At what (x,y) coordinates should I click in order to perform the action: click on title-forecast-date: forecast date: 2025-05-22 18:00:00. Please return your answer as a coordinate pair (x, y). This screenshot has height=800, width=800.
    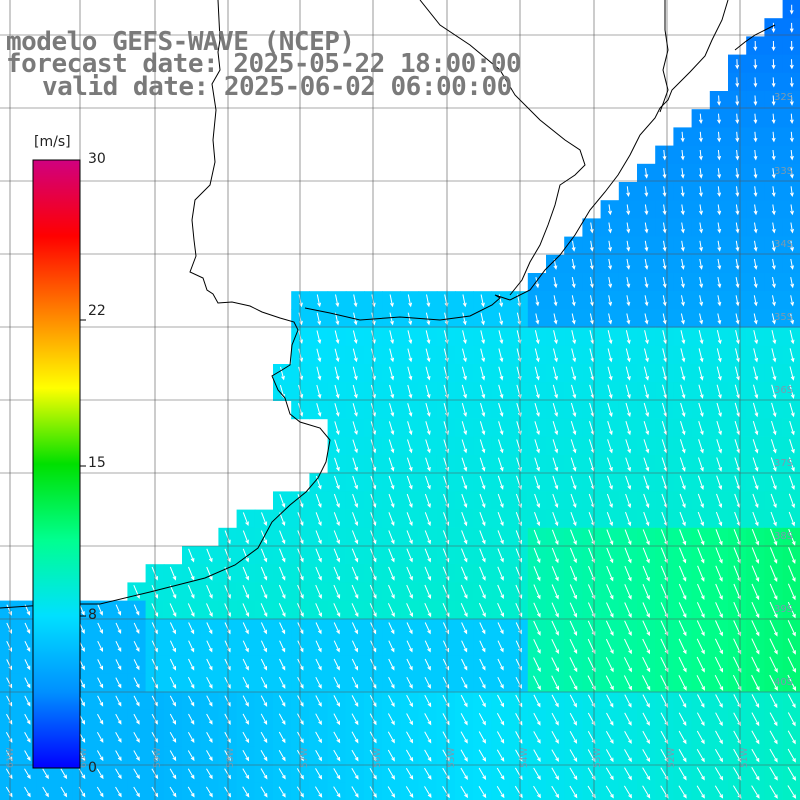
    Looking at the image, I should click on (264, 64).